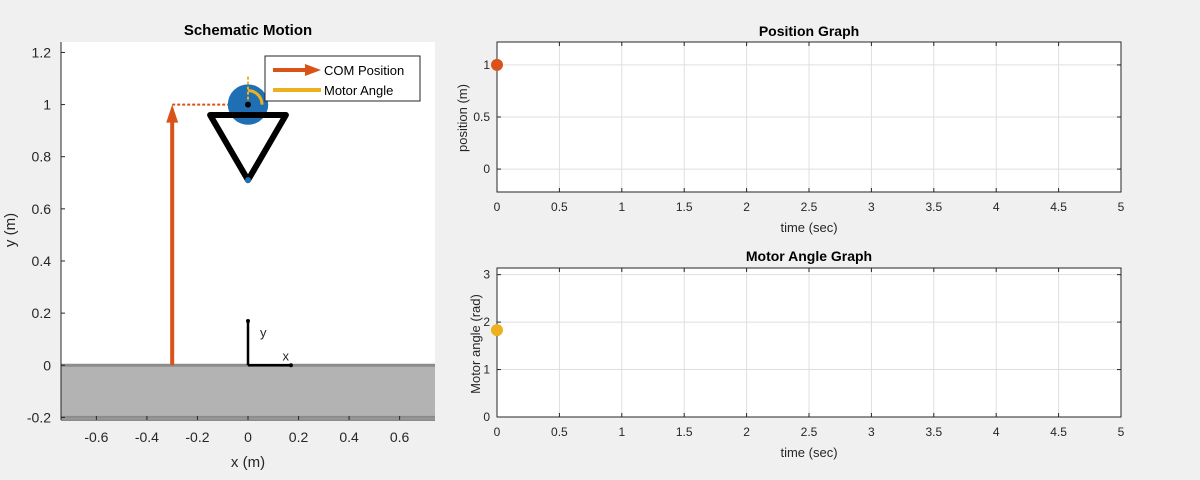  Describe the element at coordinates (42, 52) in the screenshot. I see `schematic-y-tick-label: 1.2` at that location.